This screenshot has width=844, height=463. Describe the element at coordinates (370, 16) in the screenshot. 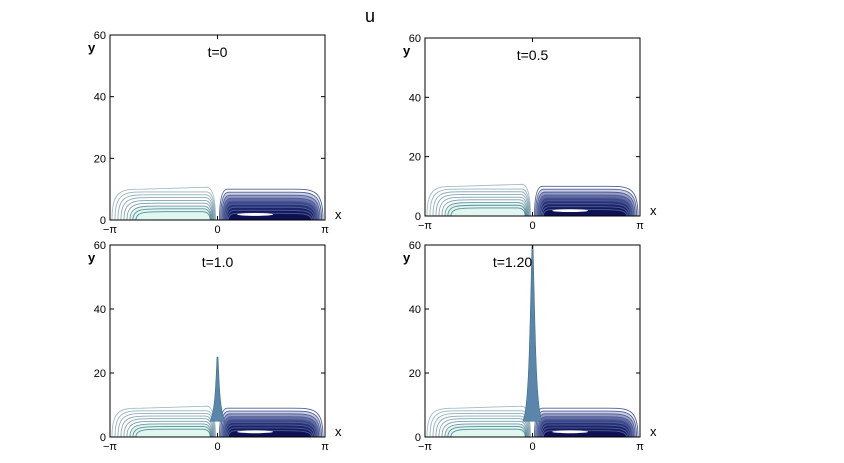

I see `figure-title: u` at that location.